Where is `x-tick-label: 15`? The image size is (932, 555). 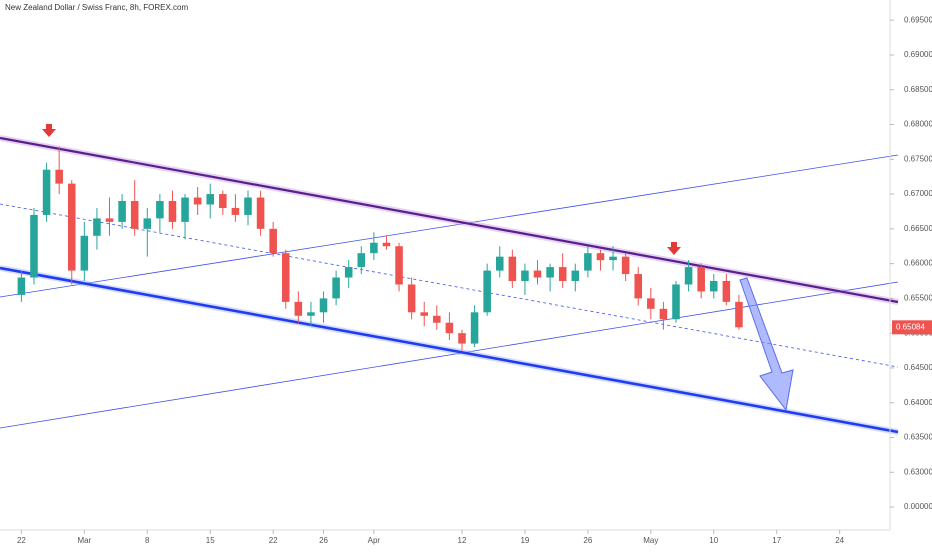
x-tick-label: 15 is located at coordinates (210, 540).